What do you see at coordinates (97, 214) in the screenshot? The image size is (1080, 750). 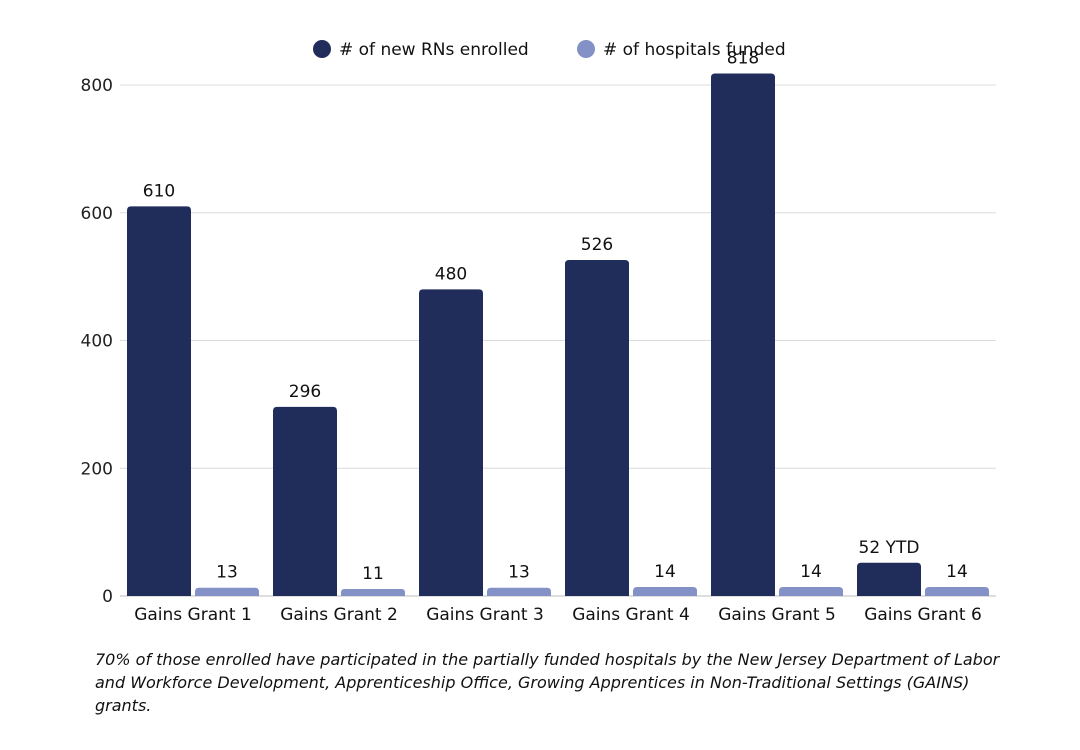 I see `y-tick-label: 600` at bounding box center [97, 214].